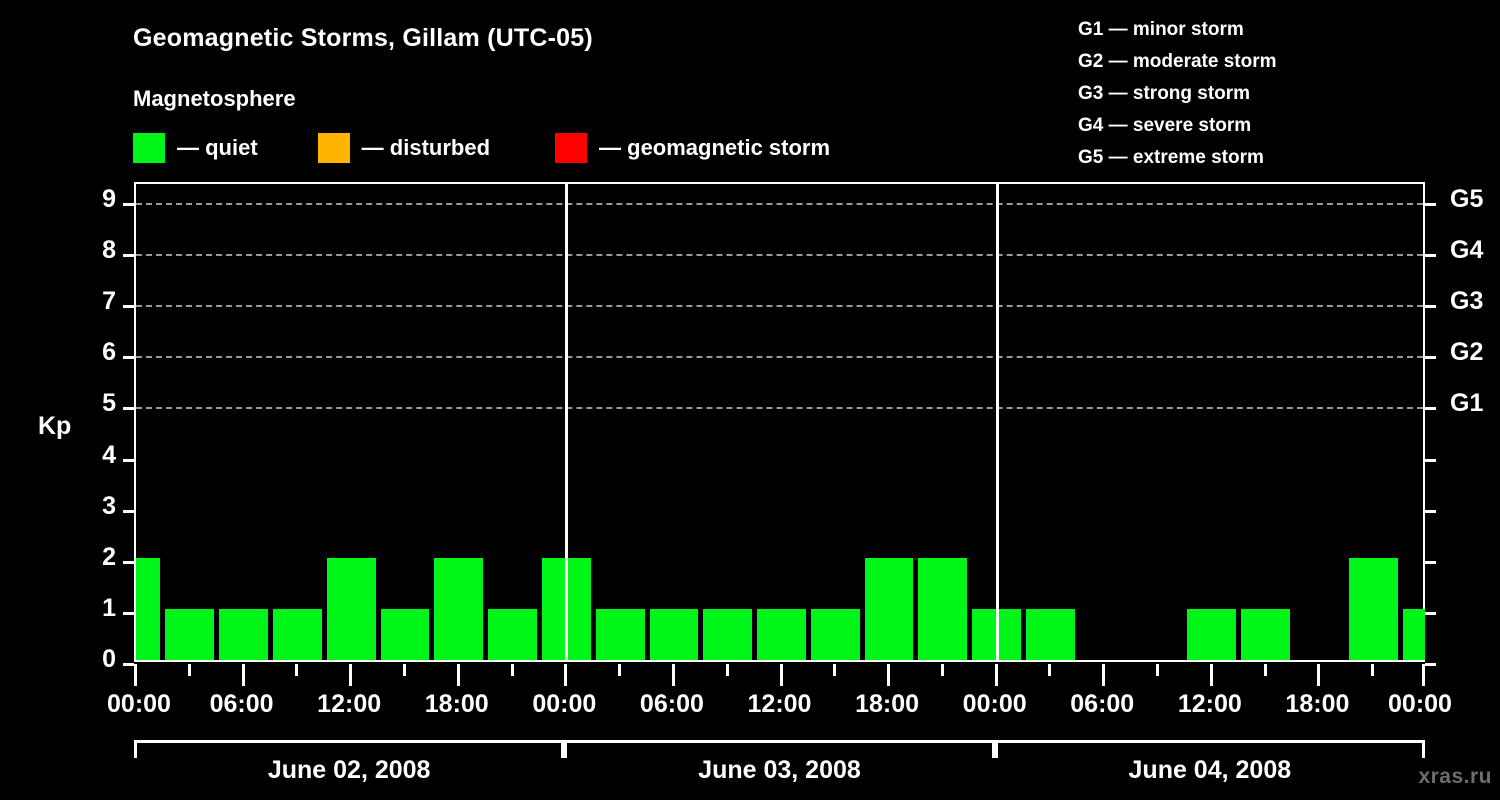  Describe the element at coordinates (1165, 125) in the screenshot. I see `storm-scale-g4: G4 — severe storm` at that location.